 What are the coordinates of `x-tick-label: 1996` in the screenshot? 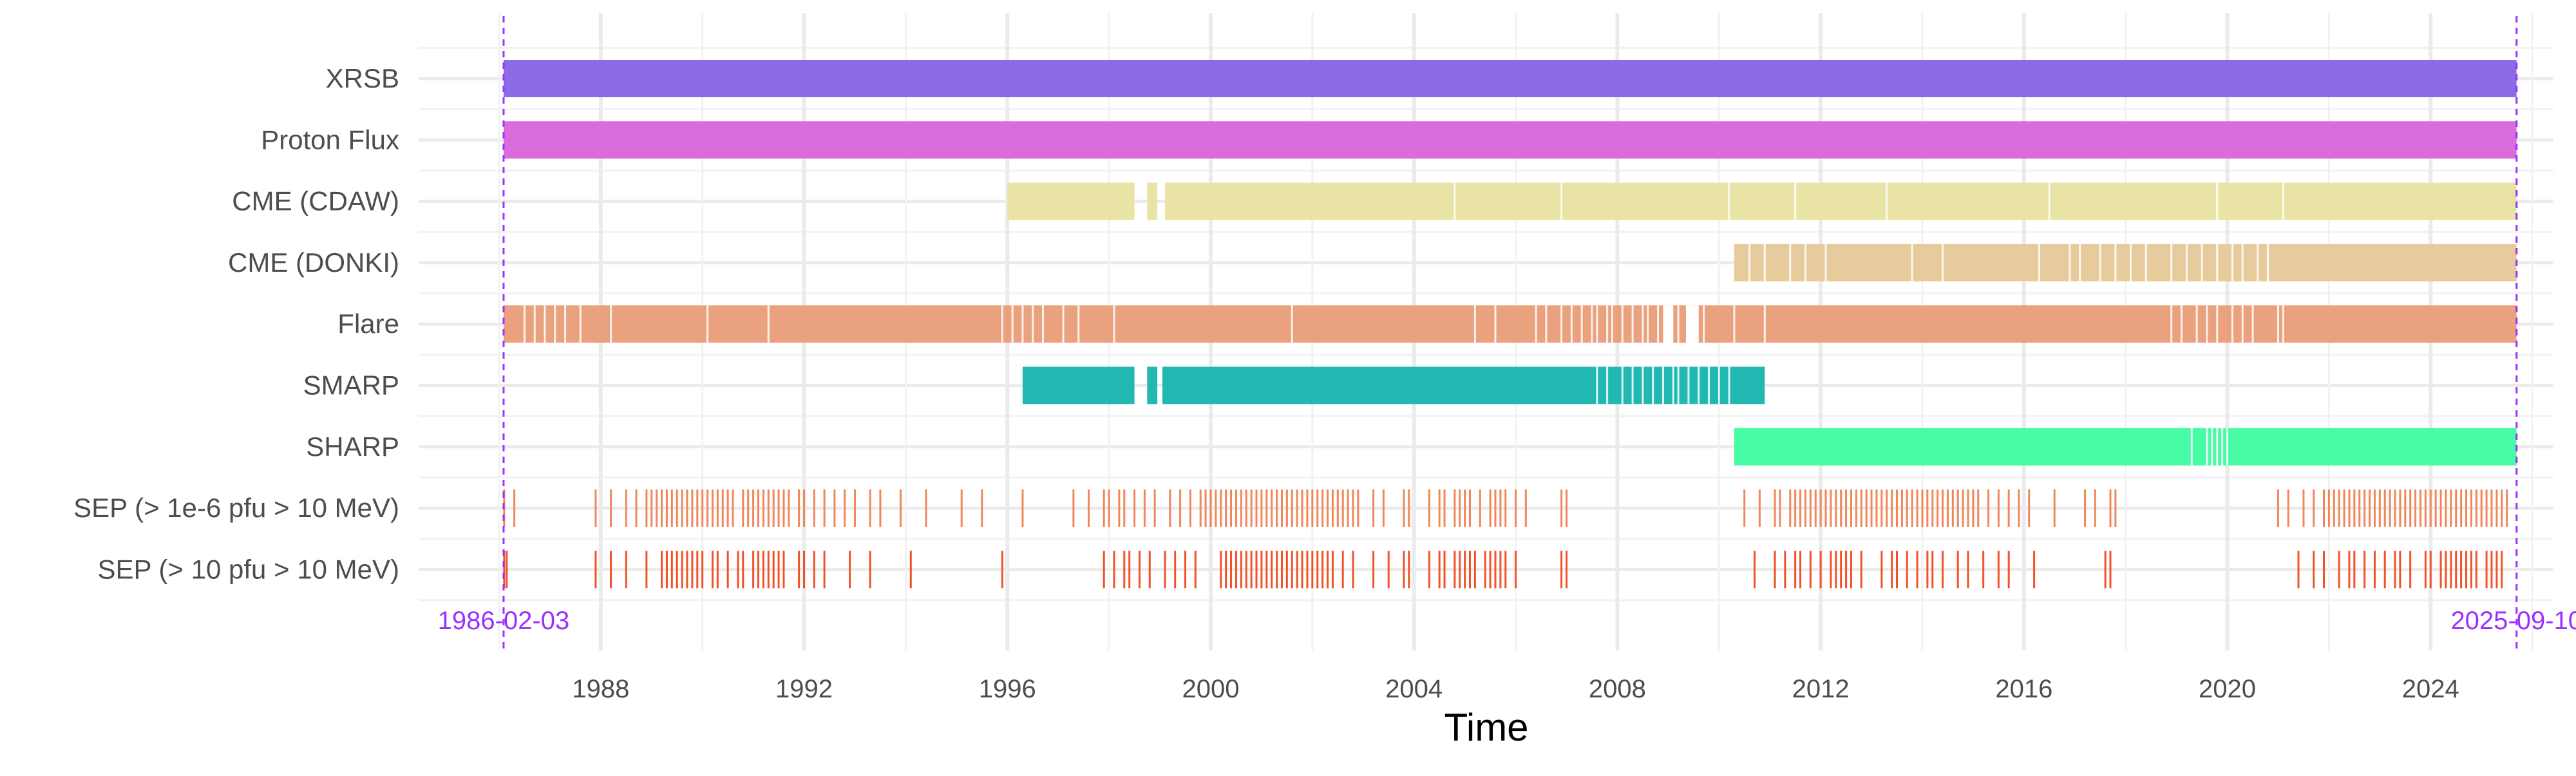 It's located at (1008, 689).